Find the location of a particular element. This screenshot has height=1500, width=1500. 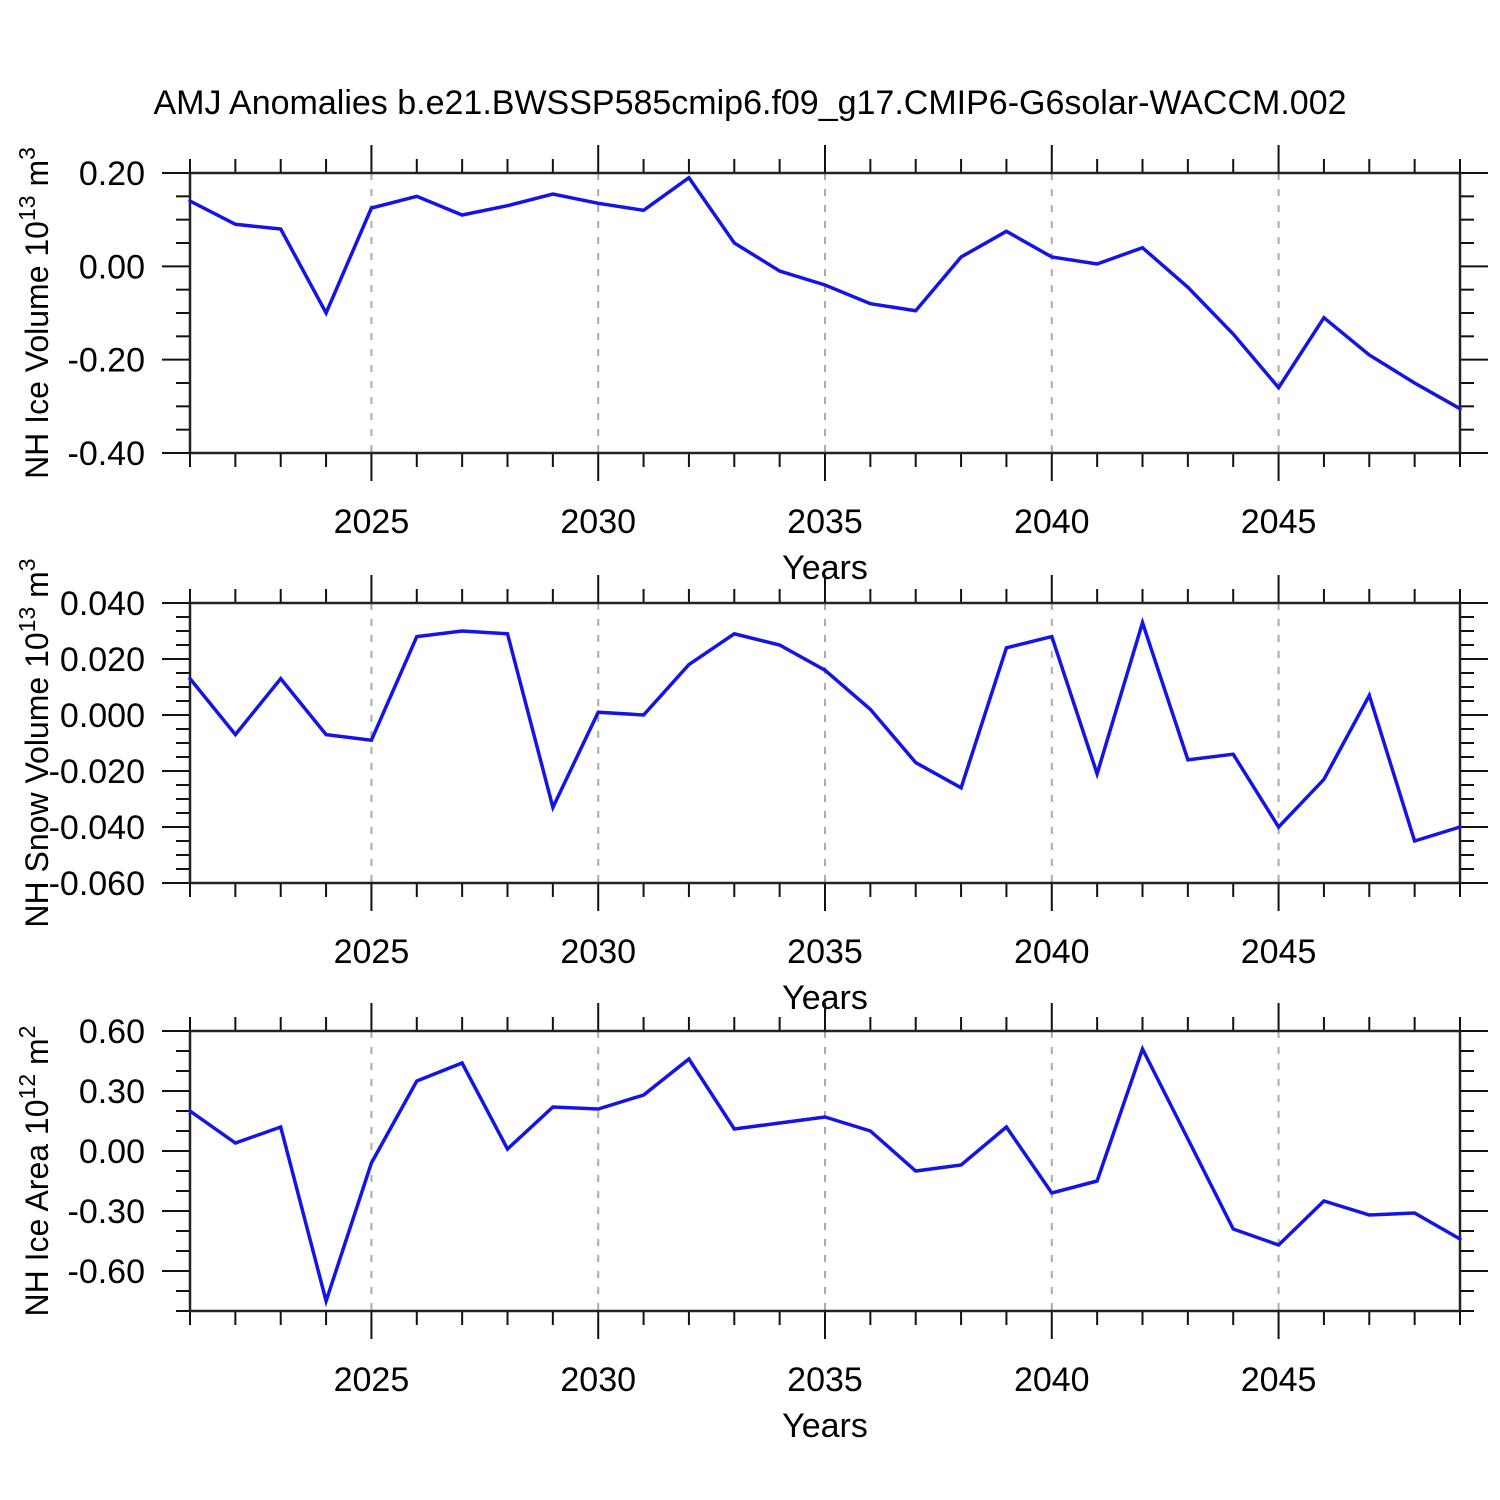

data-line-nh-ice-volume is located at coordinates (825, 293).